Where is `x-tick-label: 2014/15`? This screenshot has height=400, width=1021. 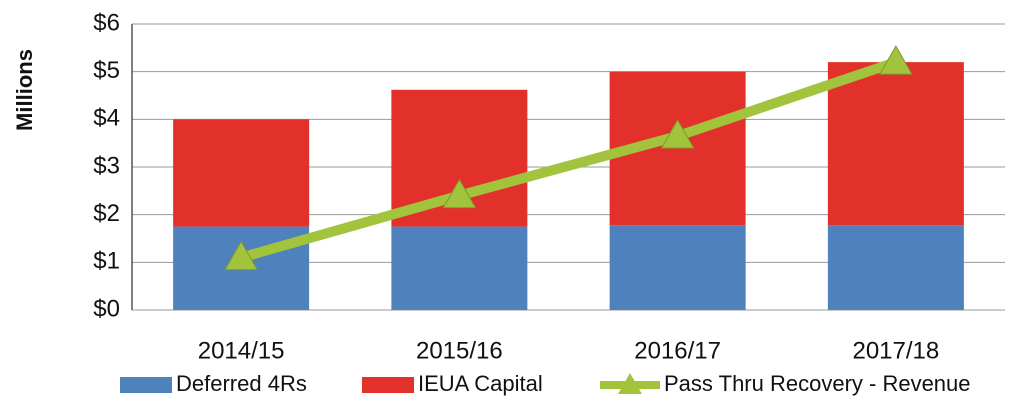 x-tick-label: 2014/15 is located at coordinates (241, 350).